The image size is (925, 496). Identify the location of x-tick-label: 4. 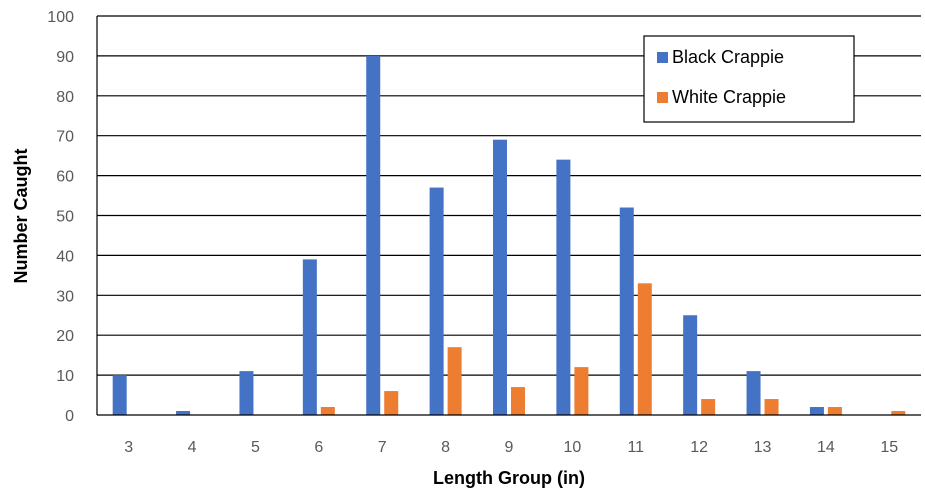
(192, 447).